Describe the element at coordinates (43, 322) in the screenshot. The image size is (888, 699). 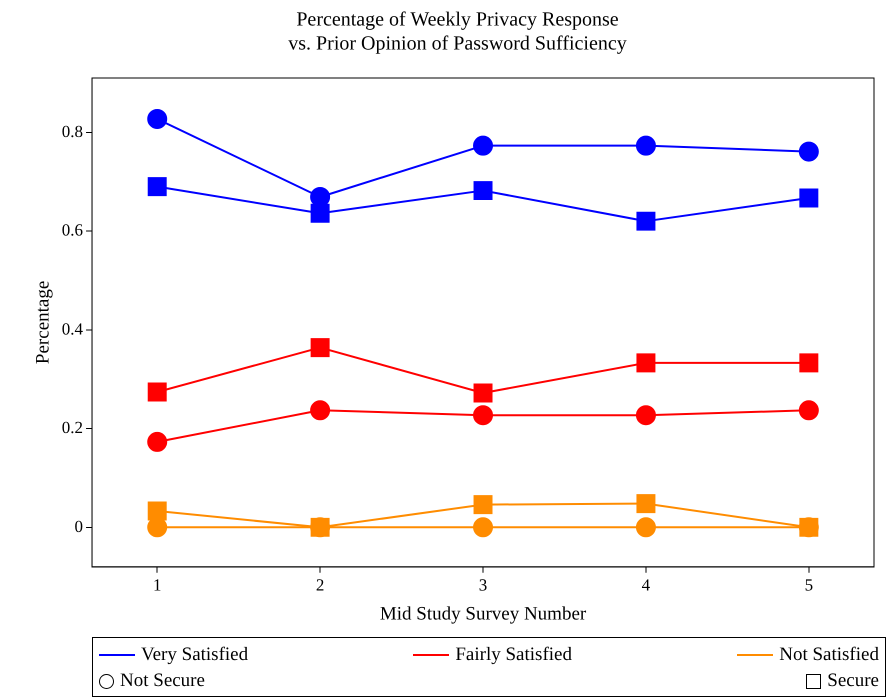
I see `y-axis-title: Percentage` at that location.